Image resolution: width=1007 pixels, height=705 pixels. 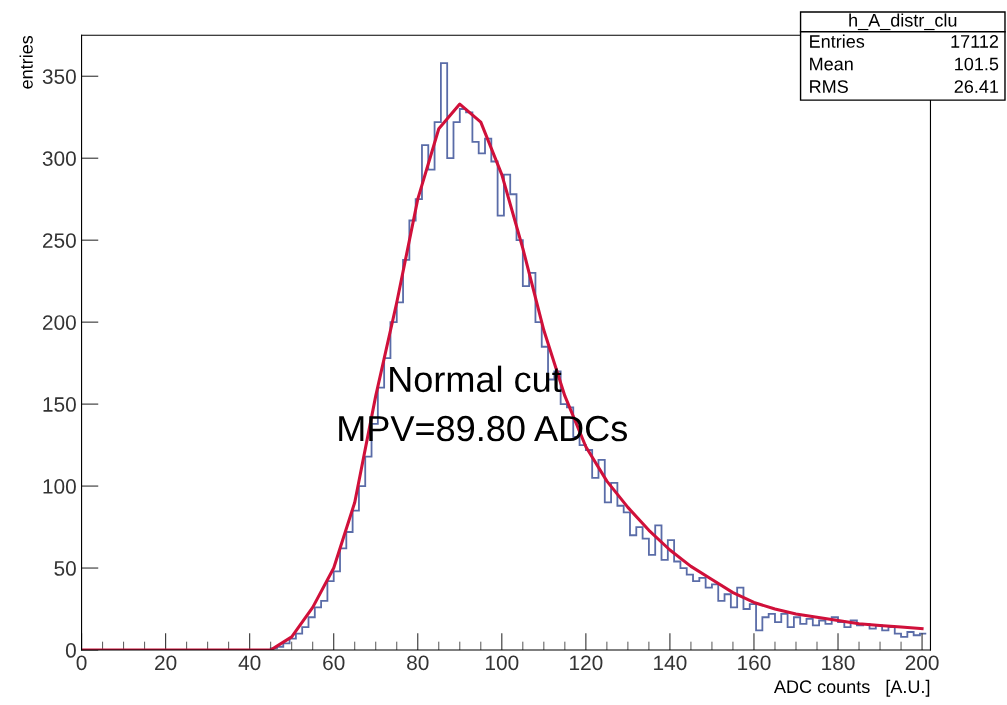 I want to click on x-tick-label: 20, so click(x=166, y=663).